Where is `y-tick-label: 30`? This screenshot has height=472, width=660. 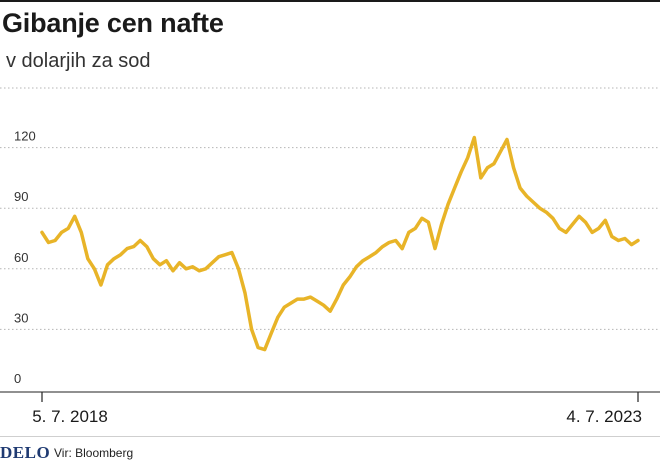 y-tick-label: 30 is located at coordinates (21, 317).